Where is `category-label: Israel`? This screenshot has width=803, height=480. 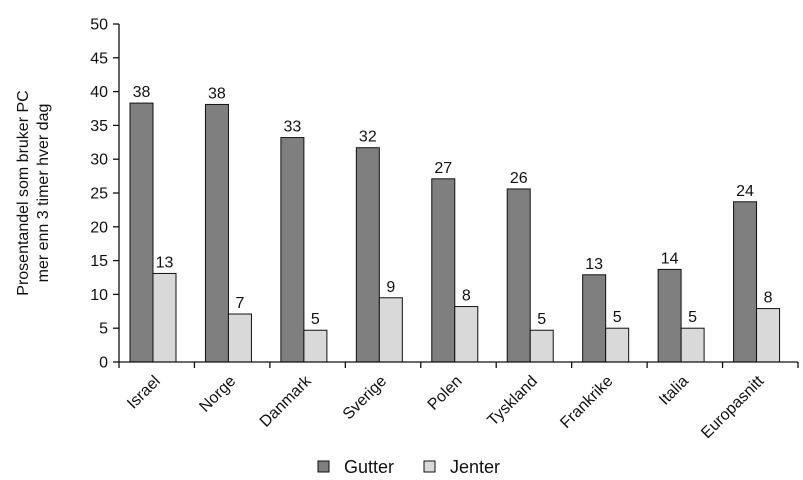 category-label: Israel is located at coordinates (144, 393).